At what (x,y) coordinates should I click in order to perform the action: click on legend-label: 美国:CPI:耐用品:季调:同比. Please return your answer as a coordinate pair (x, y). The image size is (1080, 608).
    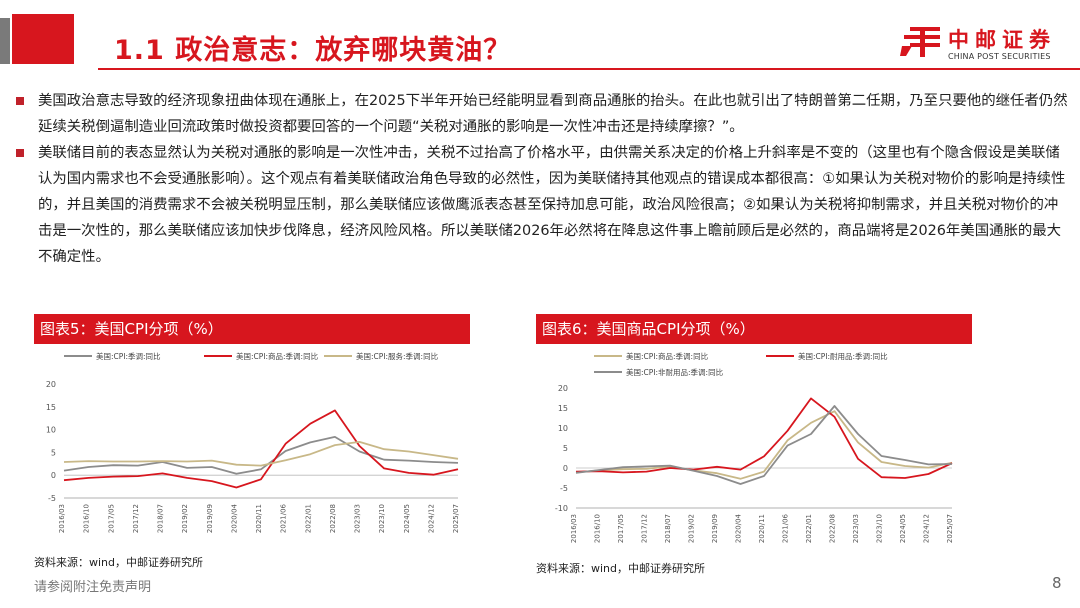
    Looking at the image, I should click on (843, 356).